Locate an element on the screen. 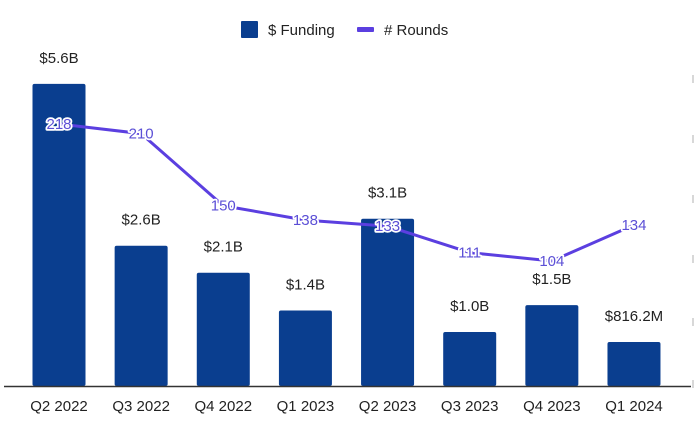  x-tick-label: Q1 2023 is located at coordinates (306, 406).